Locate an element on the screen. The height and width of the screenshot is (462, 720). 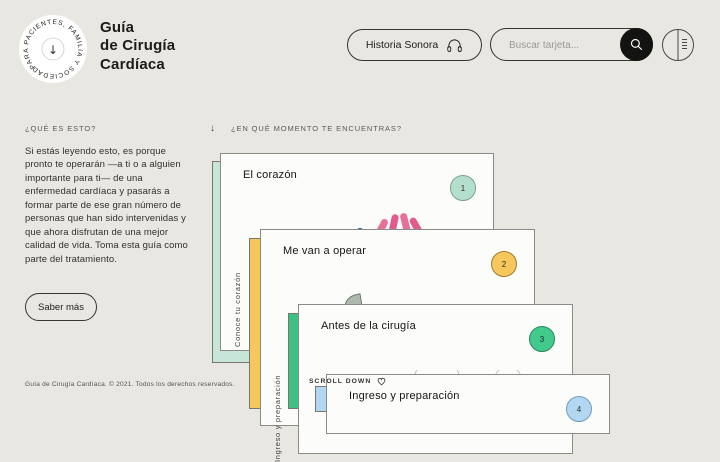
scroll-down-label: SCROLL DOWN is located at coordinates (340, 381).